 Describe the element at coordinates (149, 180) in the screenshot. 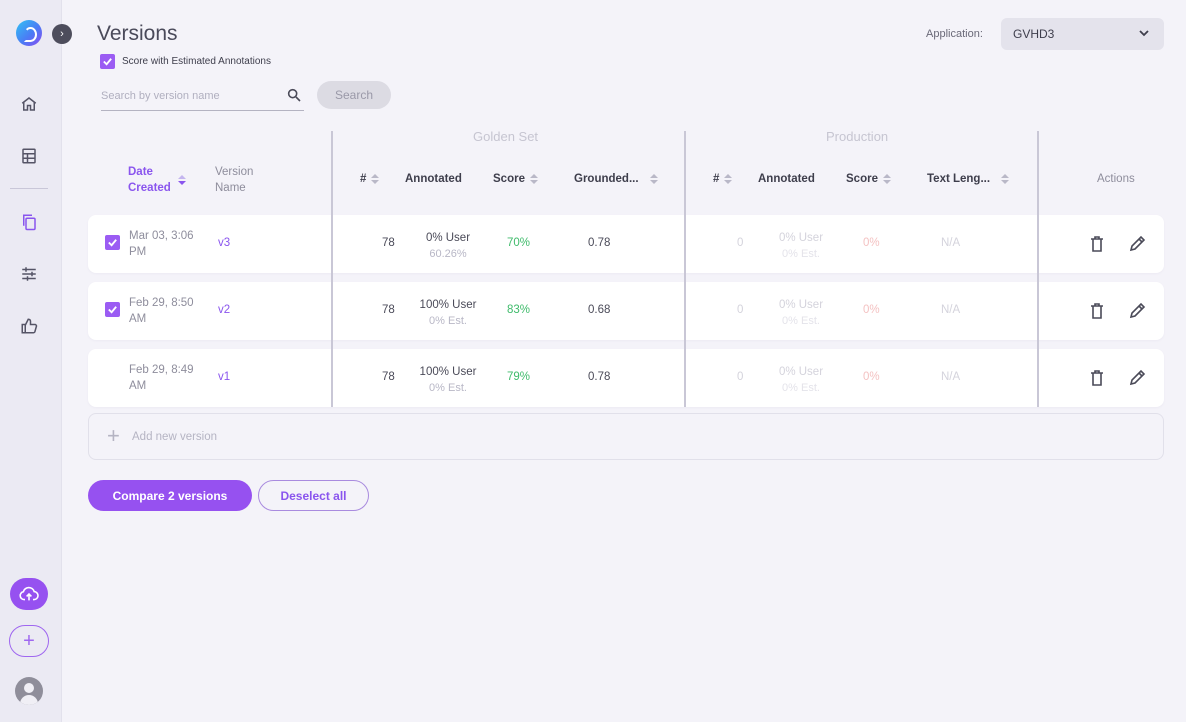

I see `col-date-created-label: Date Created` at that location.